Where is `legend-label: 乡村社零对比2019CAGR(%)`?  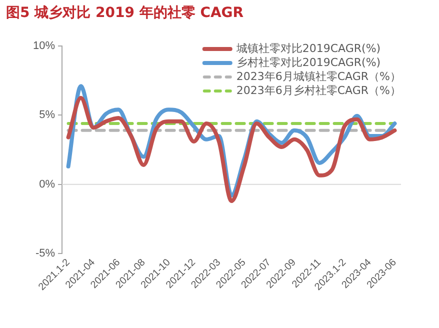 legend-label: 乡村社零对比2019CAGR(%) is located at coordinates (308, 62).